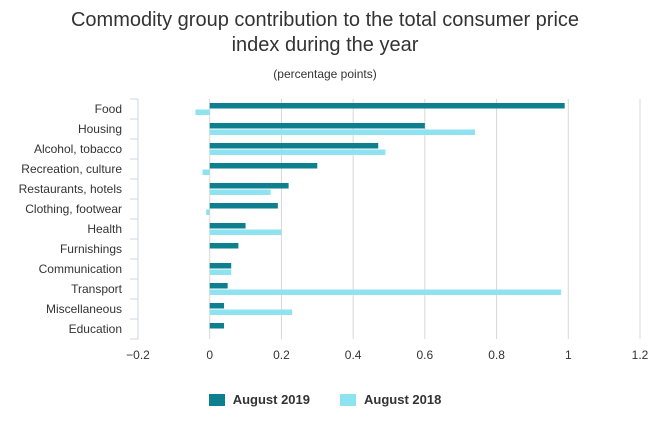 The image size is (650, 433). What do you see at coordinates (281, 355) in the screenshot?
I see `x-tick-label: 0.2` at bounding box center [281, 355].